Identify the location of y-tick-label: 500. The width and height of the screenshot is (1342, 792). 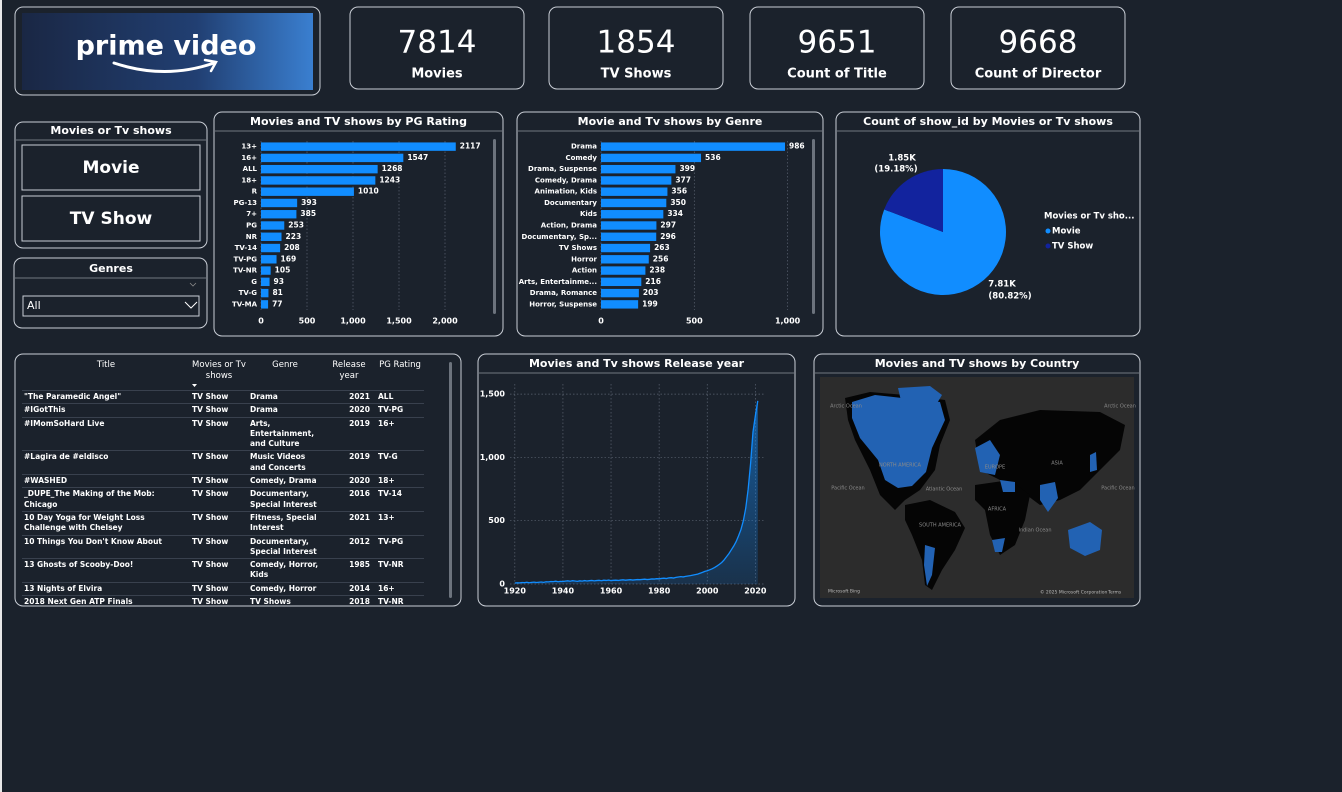
(496, 520).